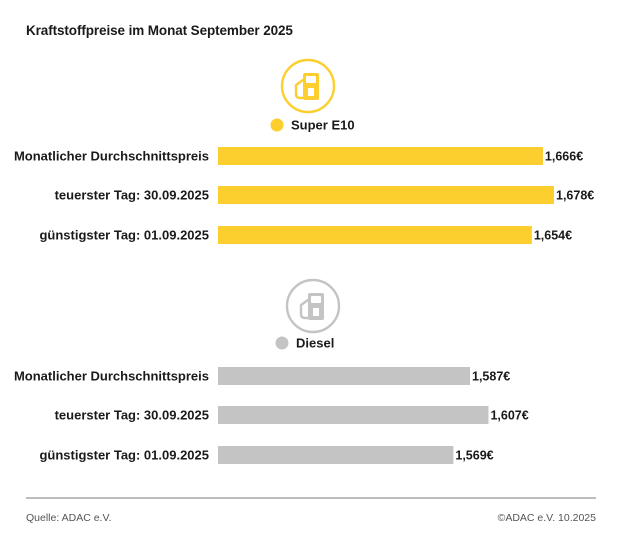 The height and width of the screenshot is (558, 630). What do you see at coordinates (323, 125) in the screenshot?
I see `legend-label: Super E10` at bounding box center [323, 125].